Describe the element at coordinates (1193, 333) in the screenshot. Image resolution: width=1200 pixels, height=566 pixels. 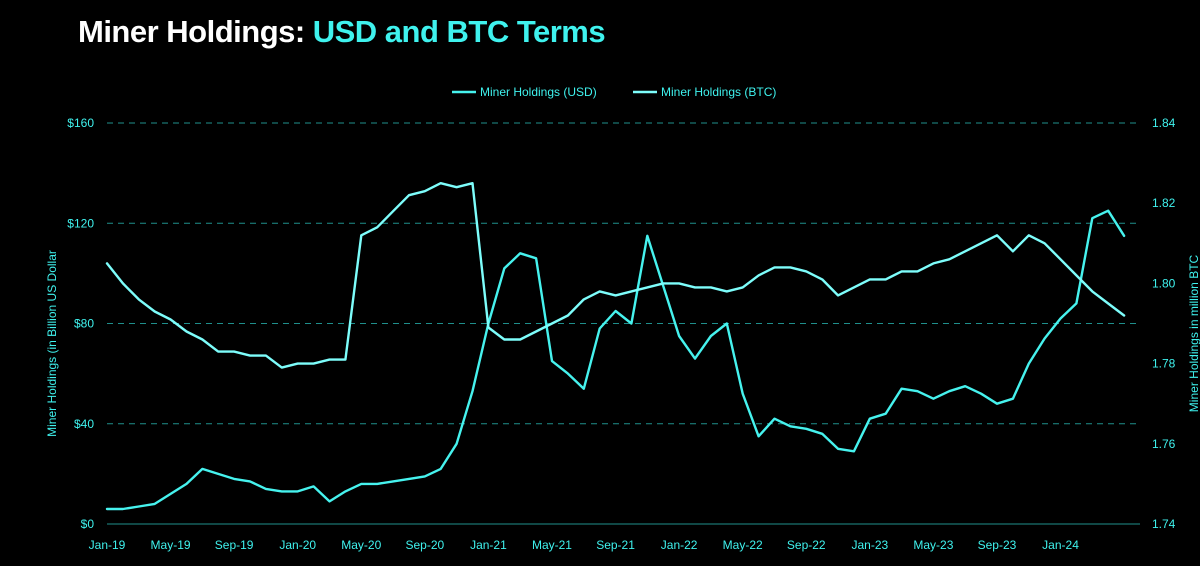
I see `y-right-axis-label: Miner Holdings in million BTC` at that location.